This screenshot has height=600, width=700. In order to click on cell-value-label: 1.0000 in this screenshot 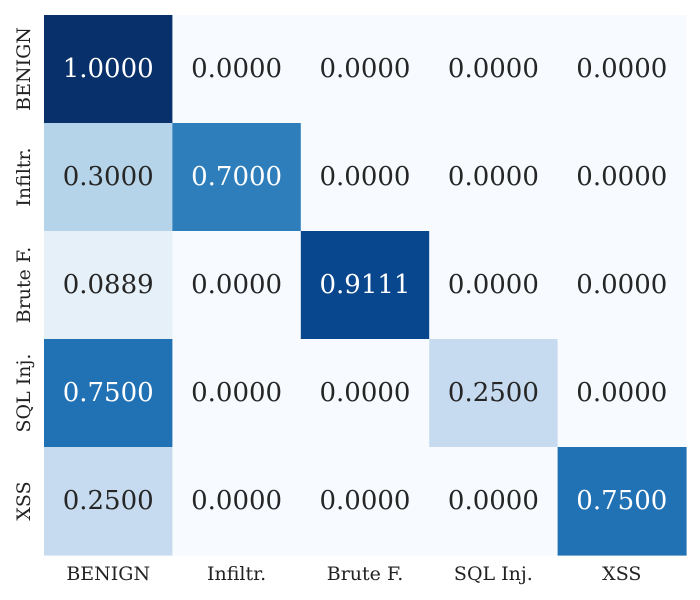, I will do `click(108, 69)`.